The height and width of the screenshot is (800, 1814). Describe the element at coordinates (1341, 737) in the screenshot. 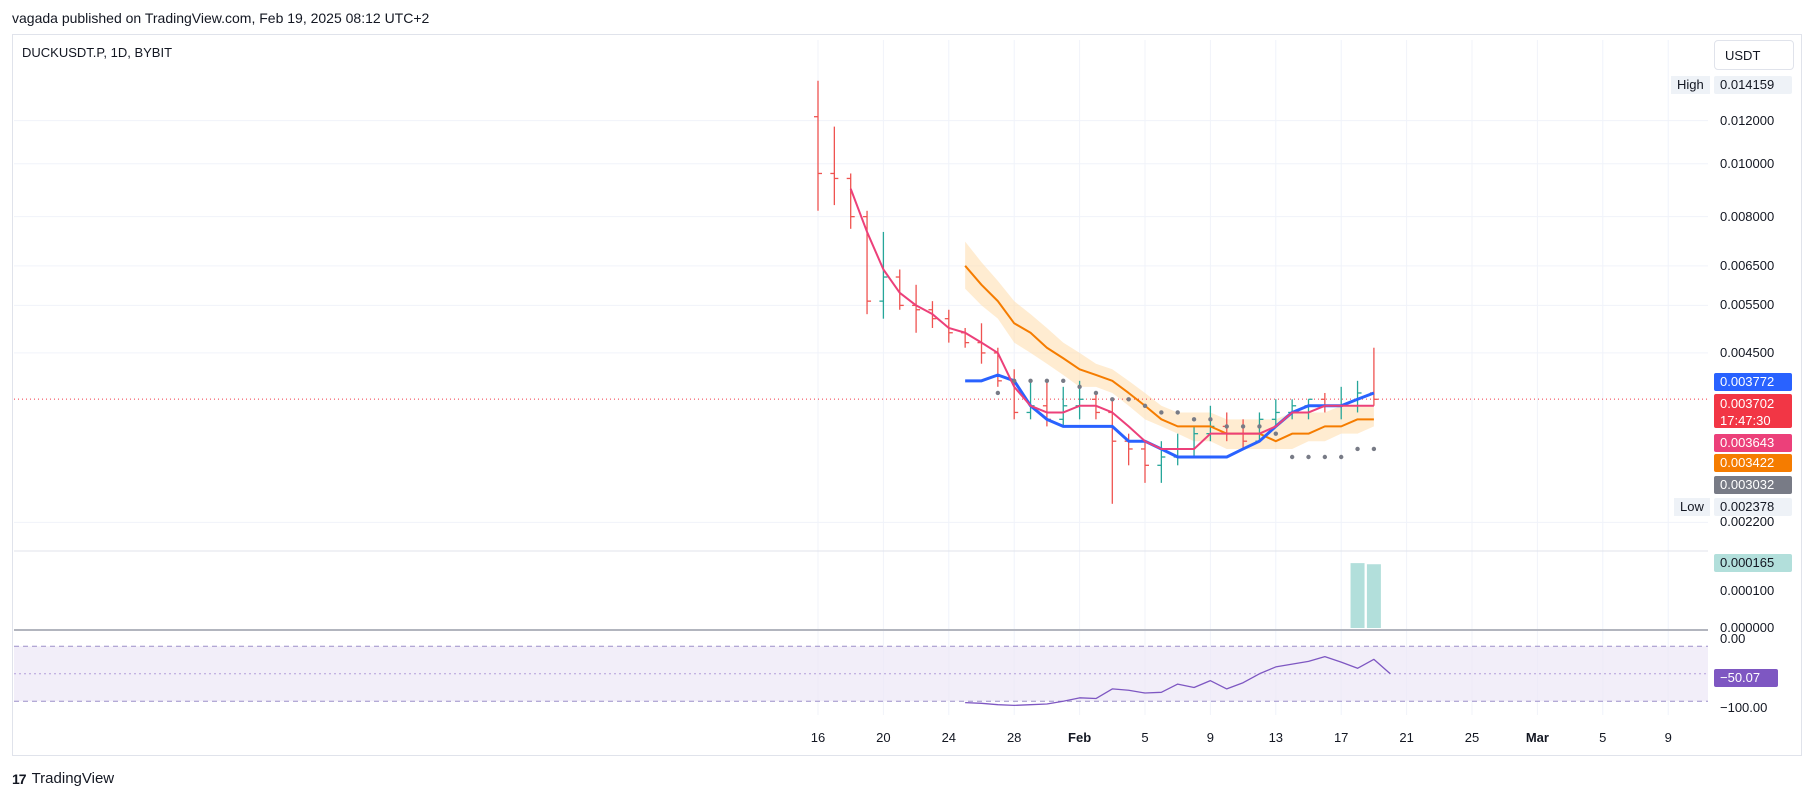

I see `date-axis-label-8: 17` at that location.